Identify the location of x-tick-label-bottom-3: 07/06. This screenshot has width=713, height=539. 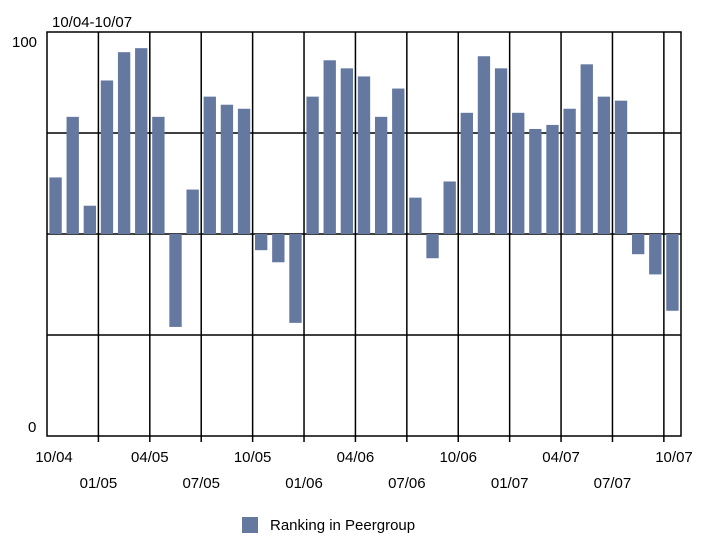
(407, 483).